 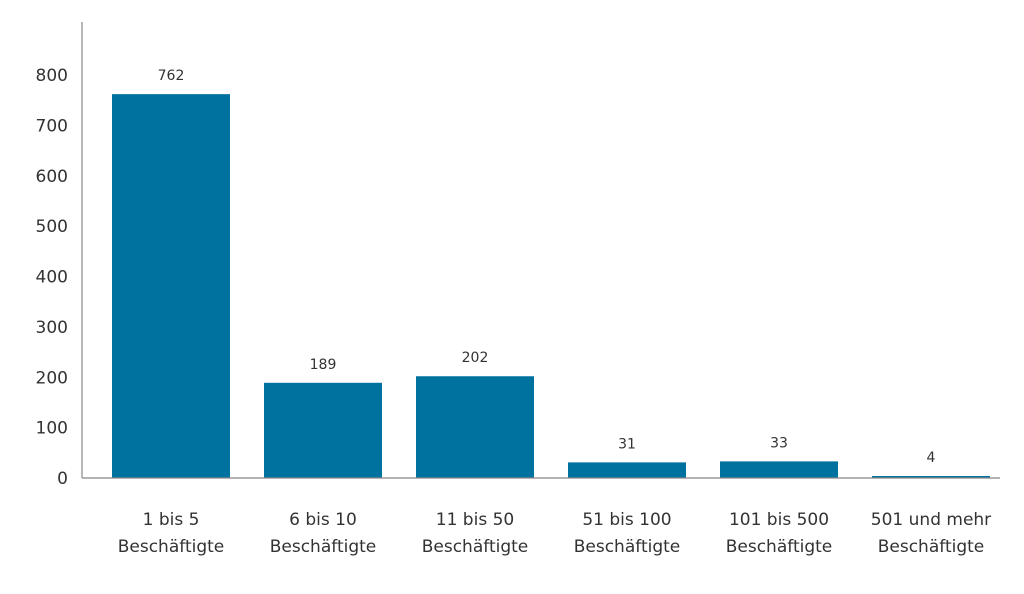 I want to click on data-label: 202, so click(x=475, y=358).